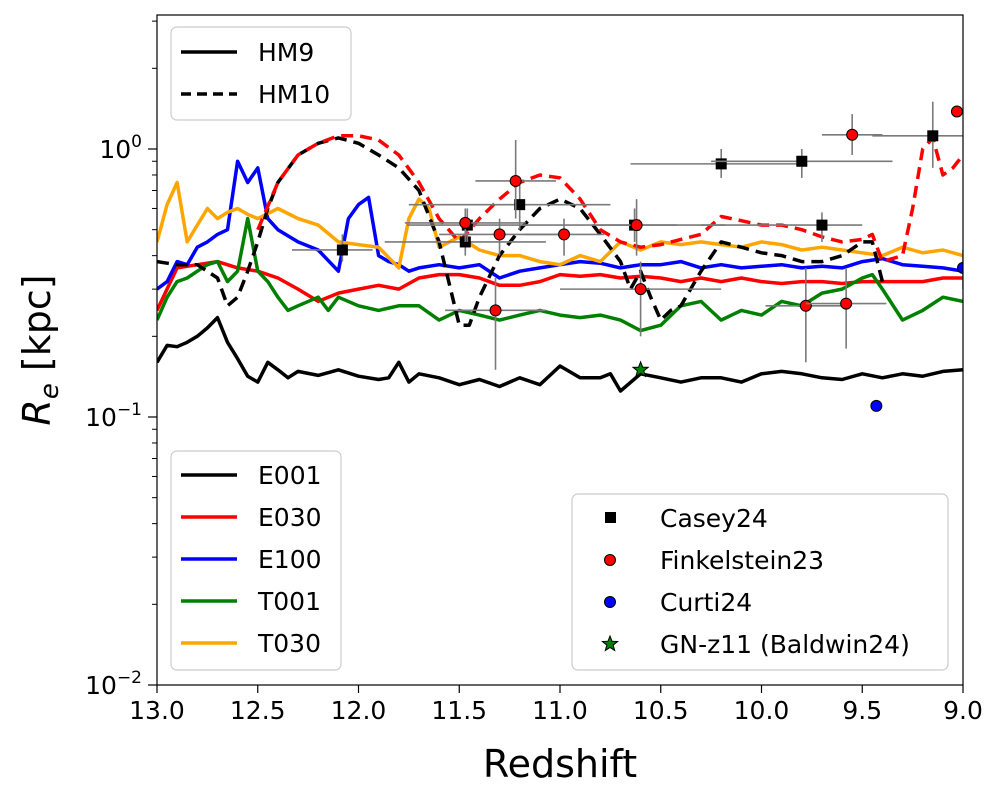 Image resolution: width=1000 pixels, height=800 pixels. What do you see at coordinates (290, 517) in the screenshot?
I see `legend-e030-label: E030` at bounding box center [290, 517].